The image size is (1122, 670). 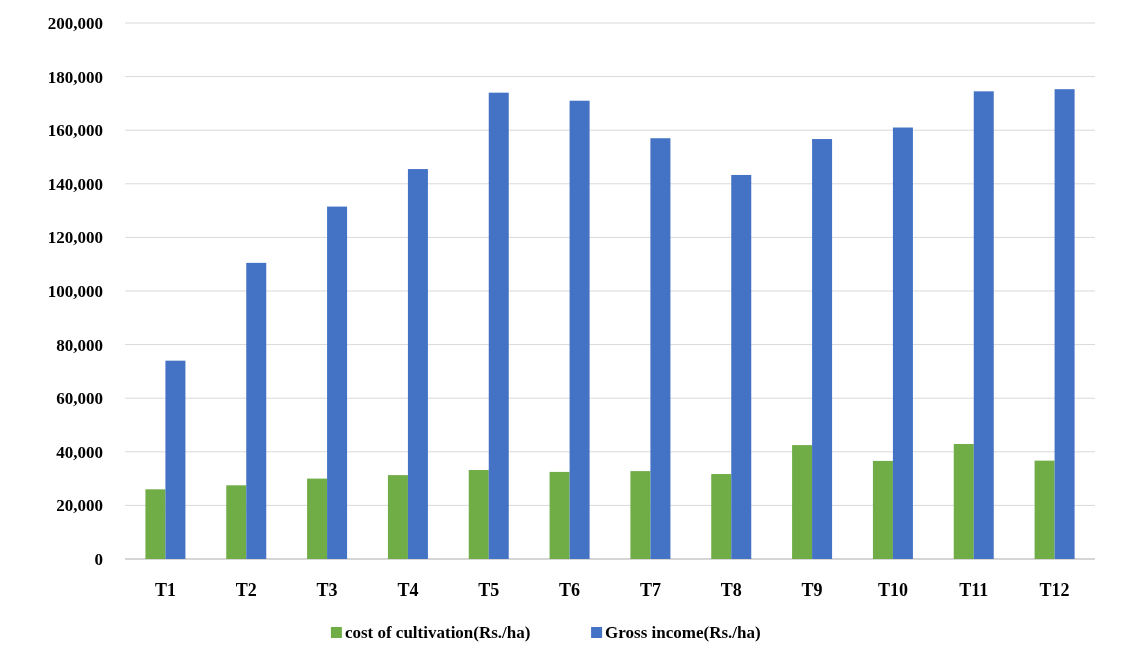 What do you see at coordinates (731, 590) in the screenshot?
I see `x-tick-label: T8` at bounding box center [731, 590].